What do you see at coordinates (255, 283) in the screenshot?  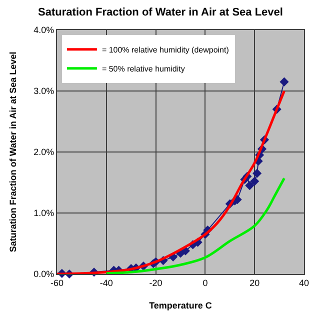 I see `x-tick-label: 20` at bounding box center [255, 283].